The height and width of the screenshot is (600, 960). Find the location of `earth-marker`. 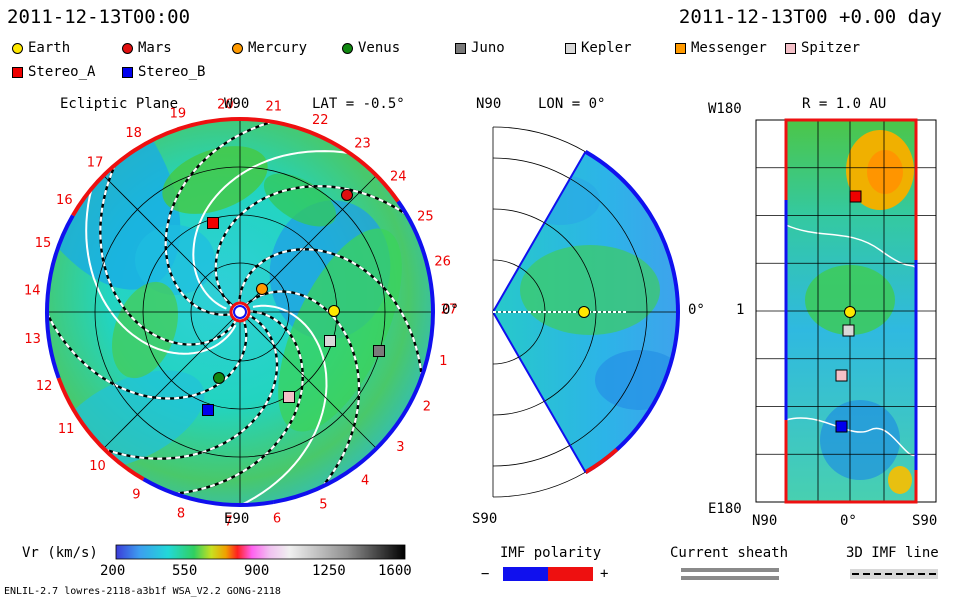

earth-marker is located at coordinates (334, 311).